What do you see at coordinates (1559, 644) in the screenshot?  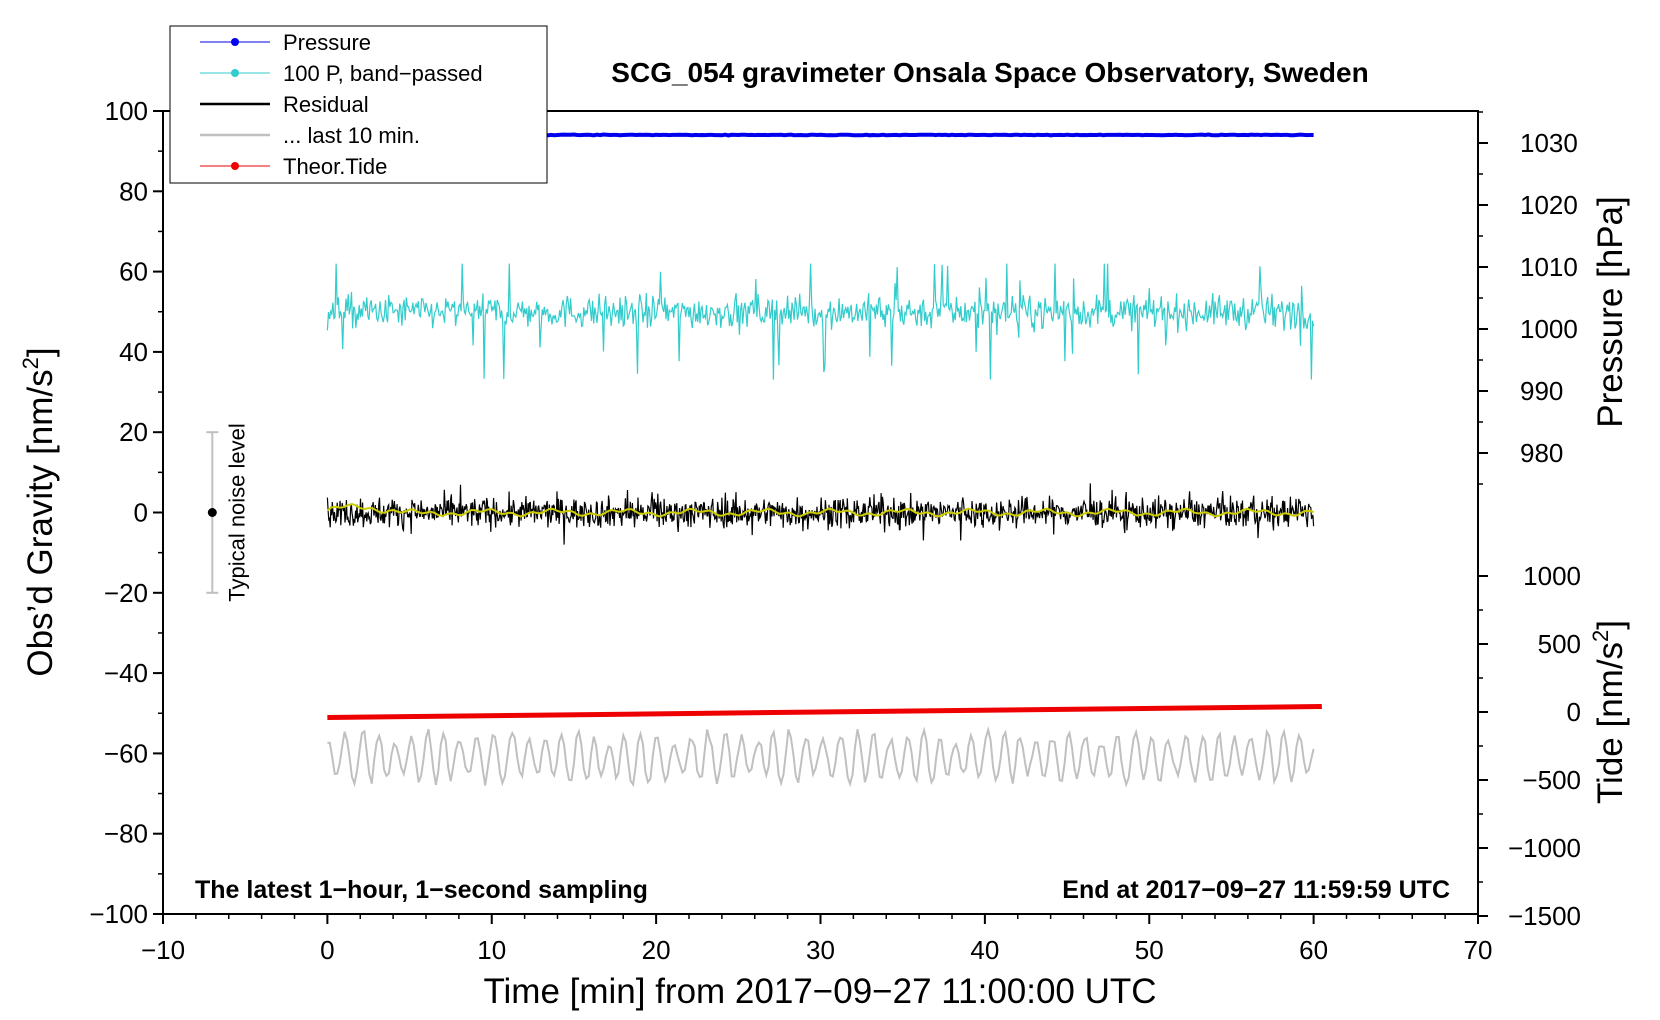 I see `tide-tick-label: 500` at bounding box center [1559, 644].